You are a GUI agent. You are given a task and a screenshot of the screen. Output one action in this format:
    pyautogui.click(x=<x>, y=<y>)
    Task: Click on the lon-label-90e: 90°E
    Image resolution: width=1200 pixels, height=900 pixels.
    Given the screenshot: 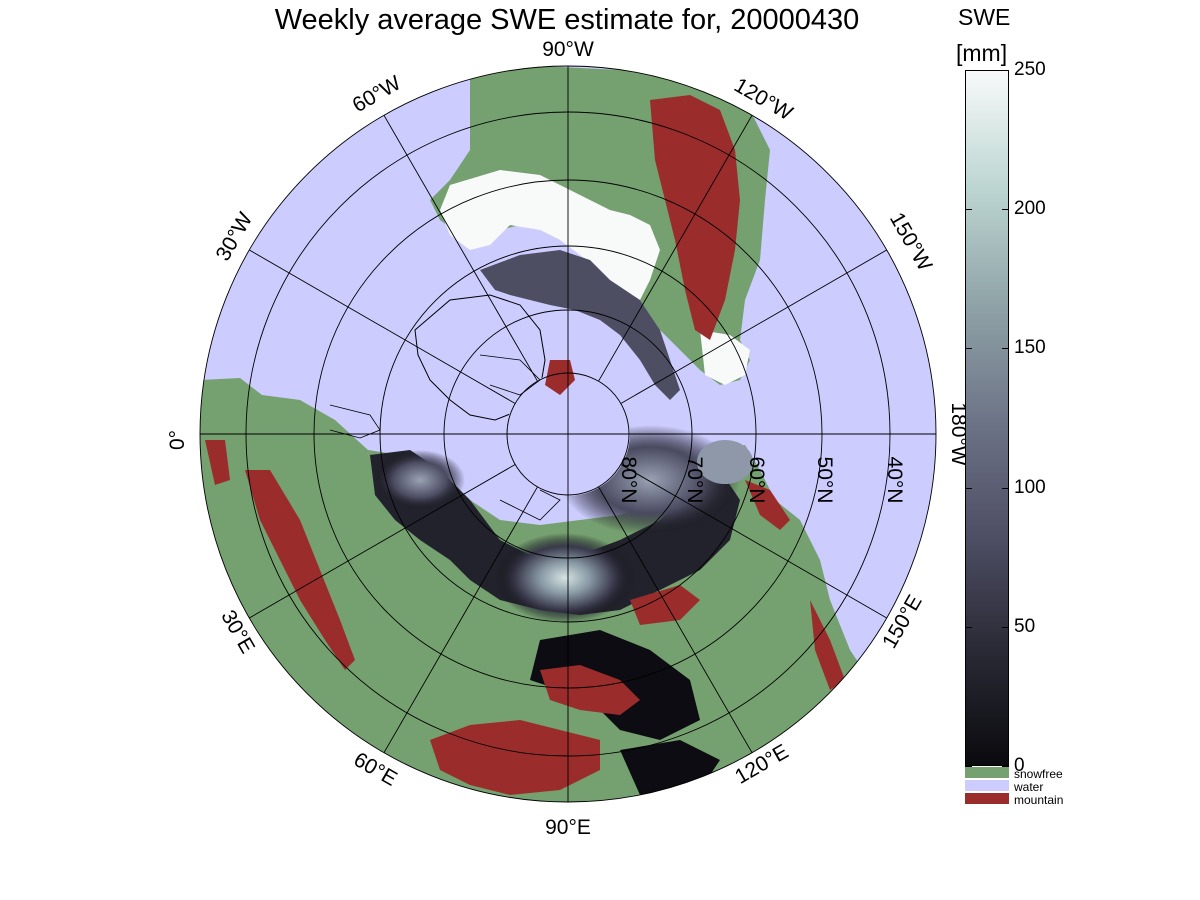 What is the action you would take?
    pyautogui.click(x=568, y=827)
    